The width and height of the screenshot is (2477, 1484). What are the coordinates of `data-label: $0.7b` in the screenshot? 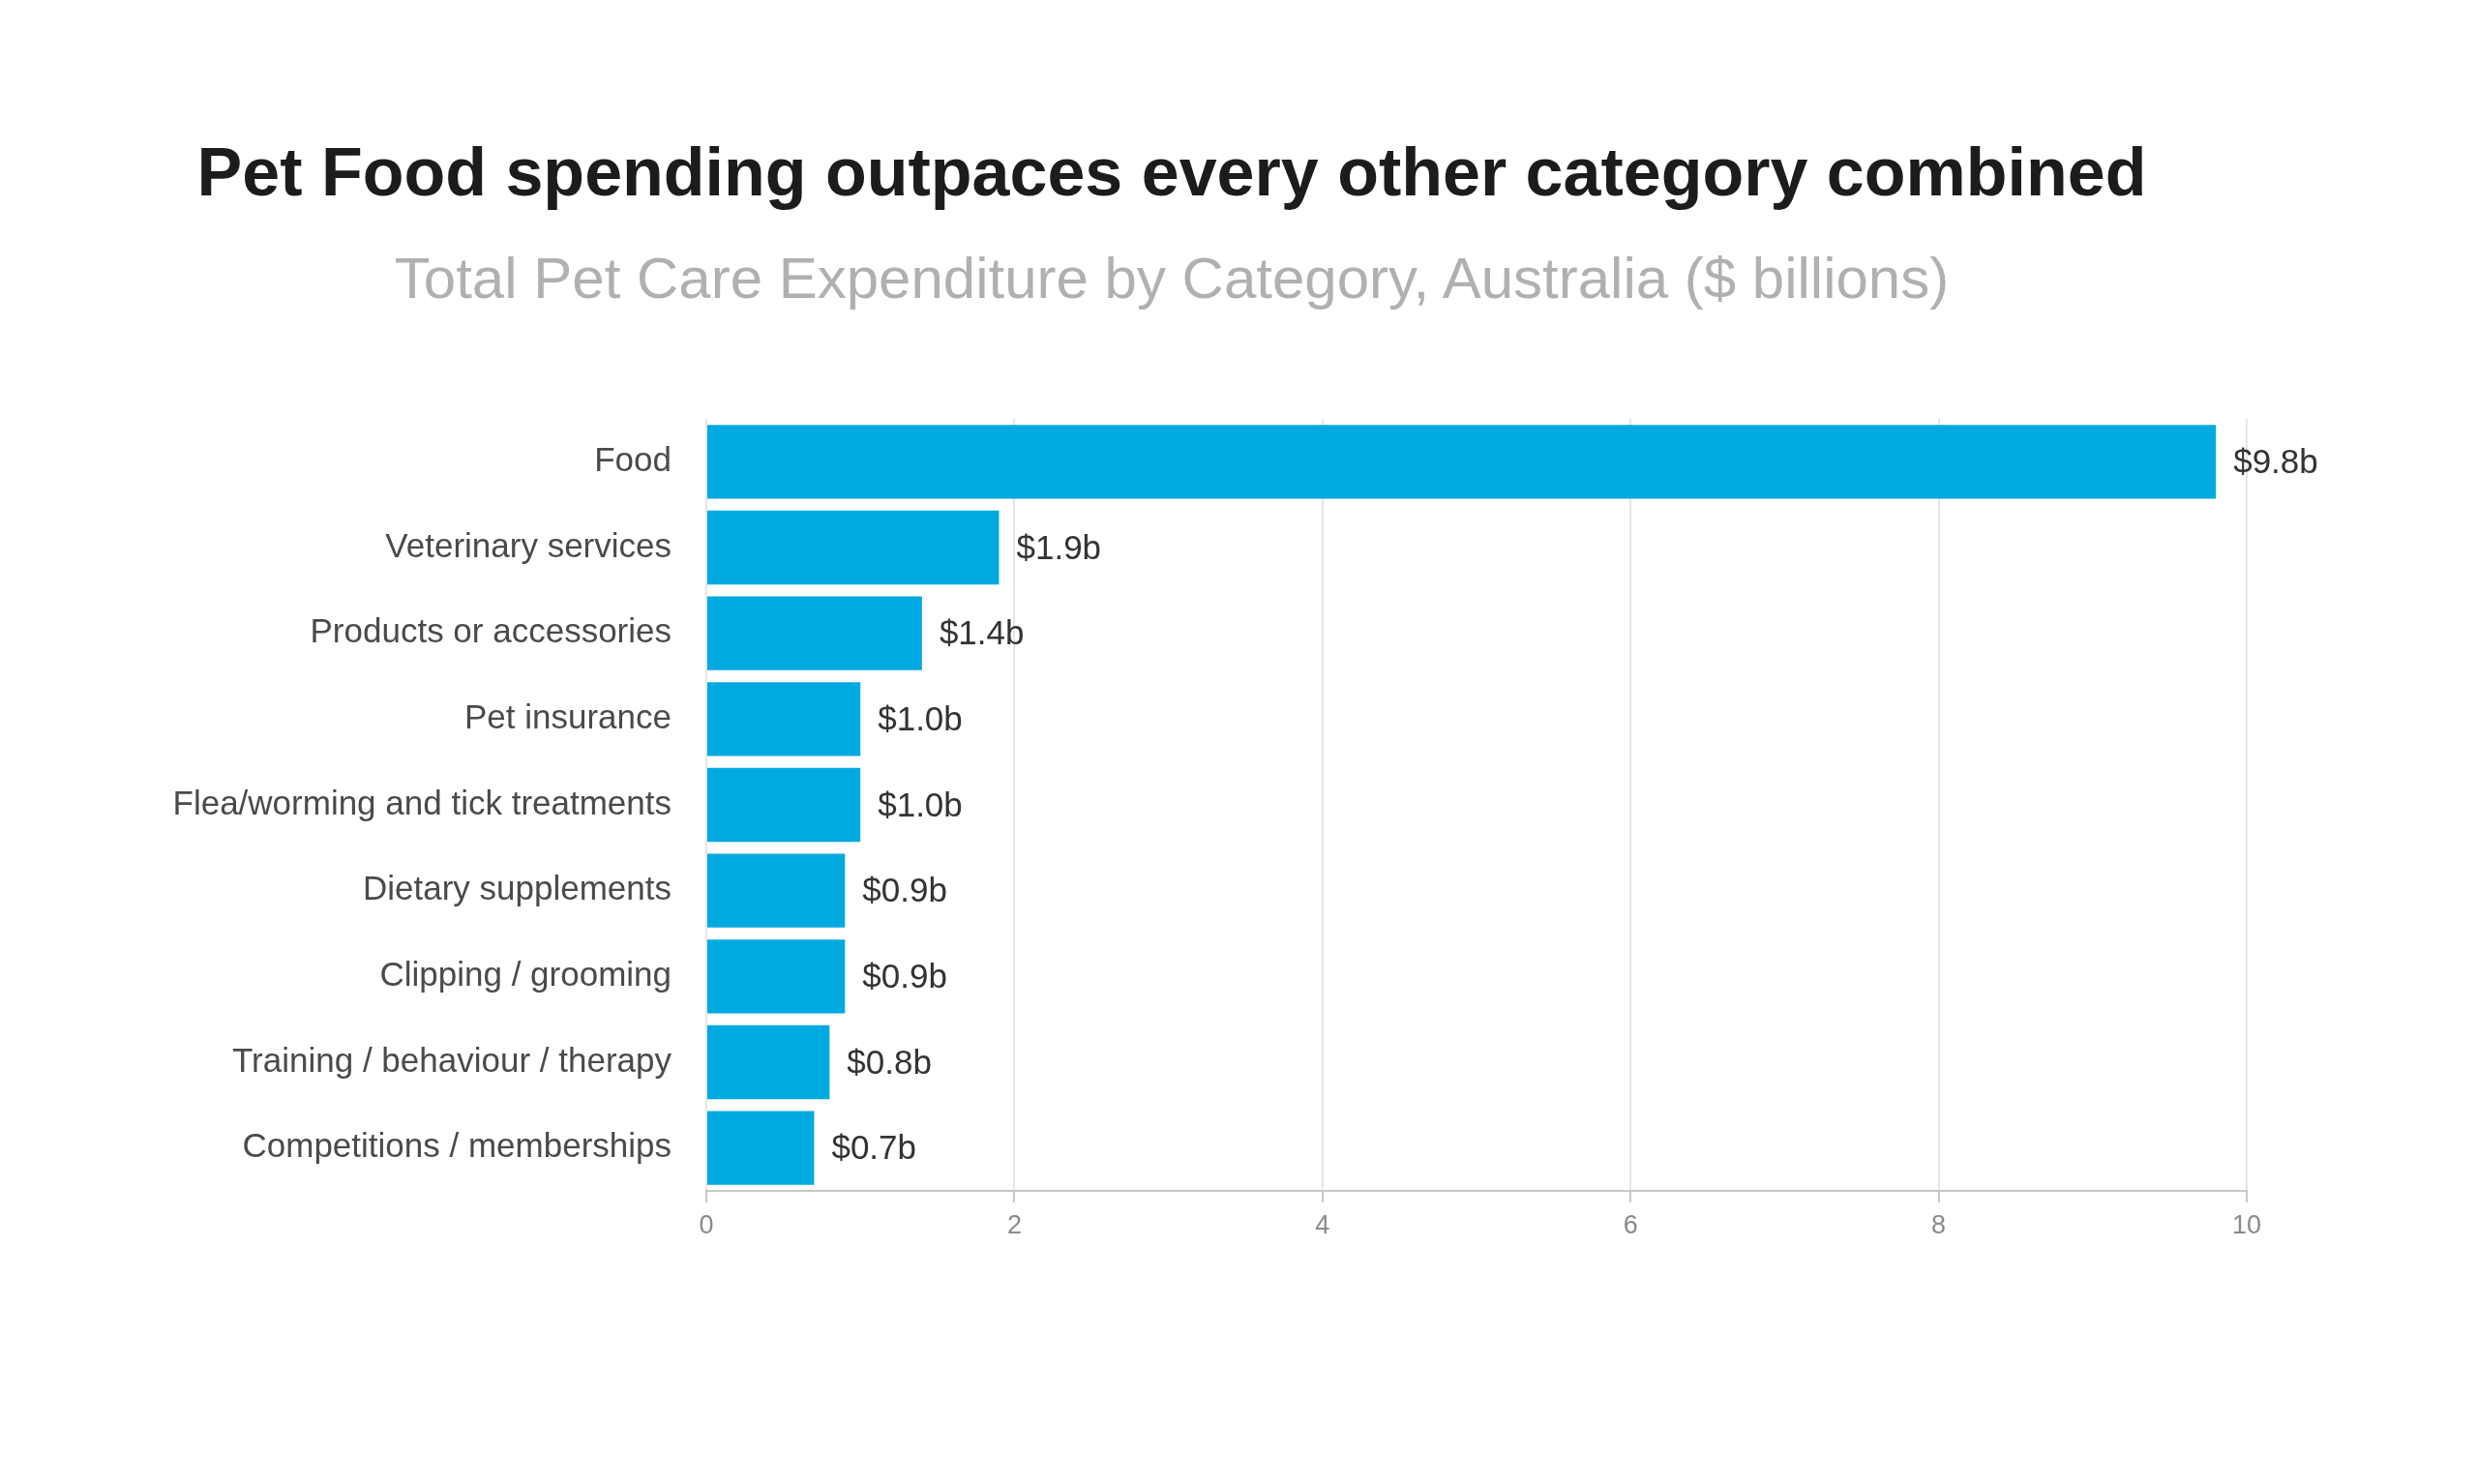 It's located at (874, 1147).